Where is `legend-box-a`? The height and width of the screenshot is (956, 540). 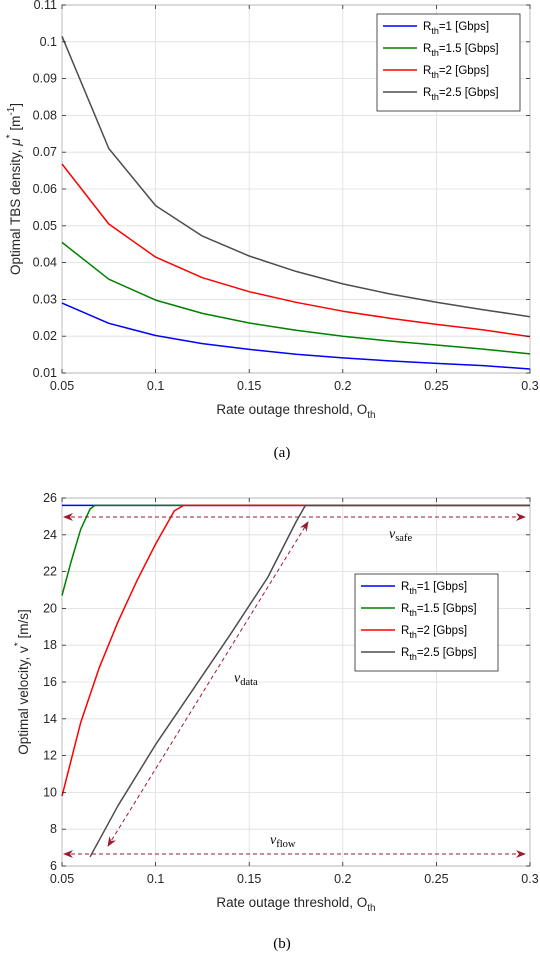 legend-box-a is located at coordinates (448, 62).